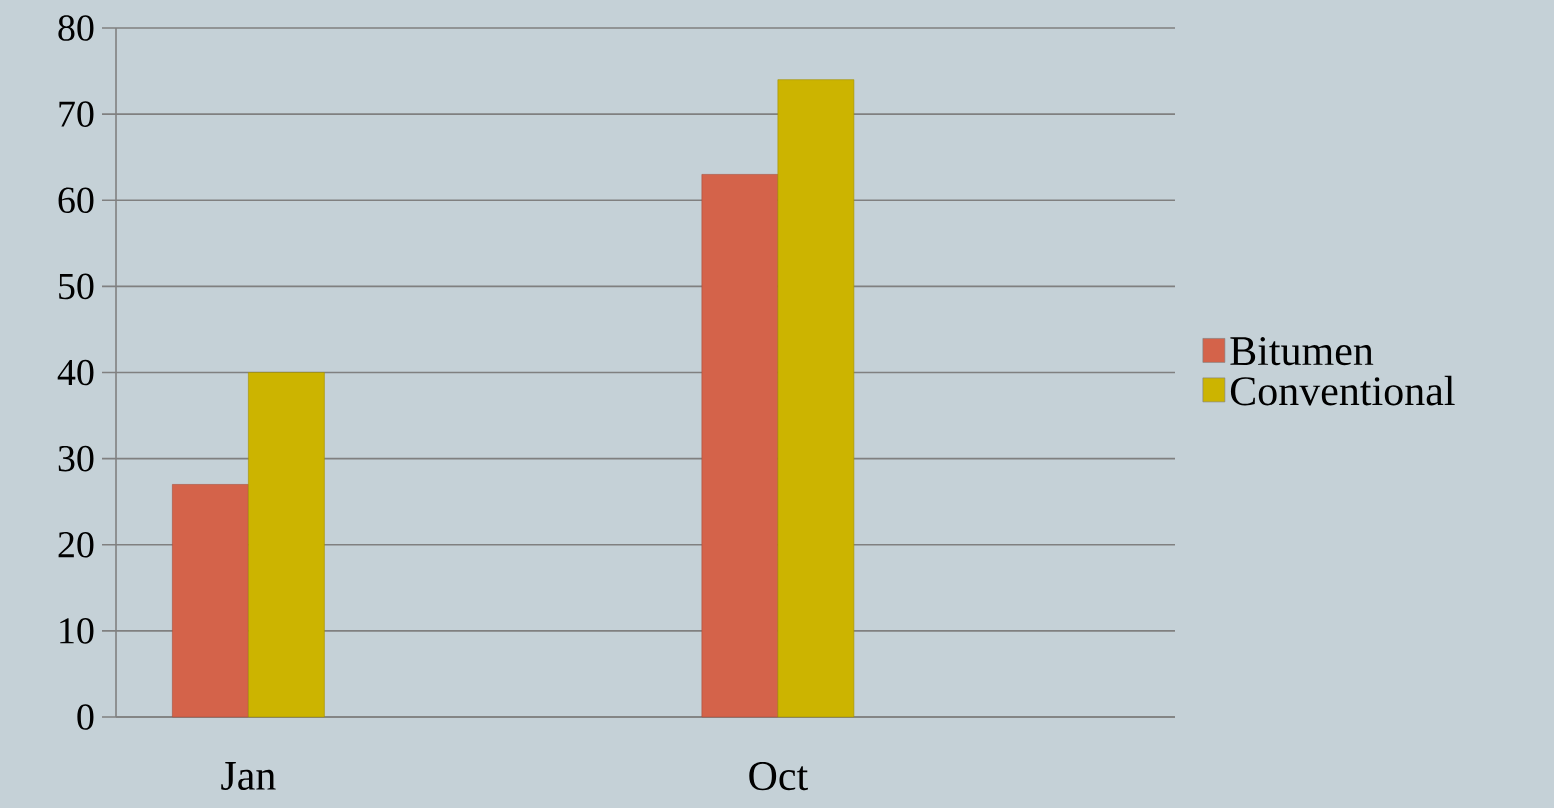 The height and width of the screenshot is (808, 1554). What do you see at coordinates (76, 114) in the screenshot?
I see `y-tick-label: 70` at bounding box center [76, 114].